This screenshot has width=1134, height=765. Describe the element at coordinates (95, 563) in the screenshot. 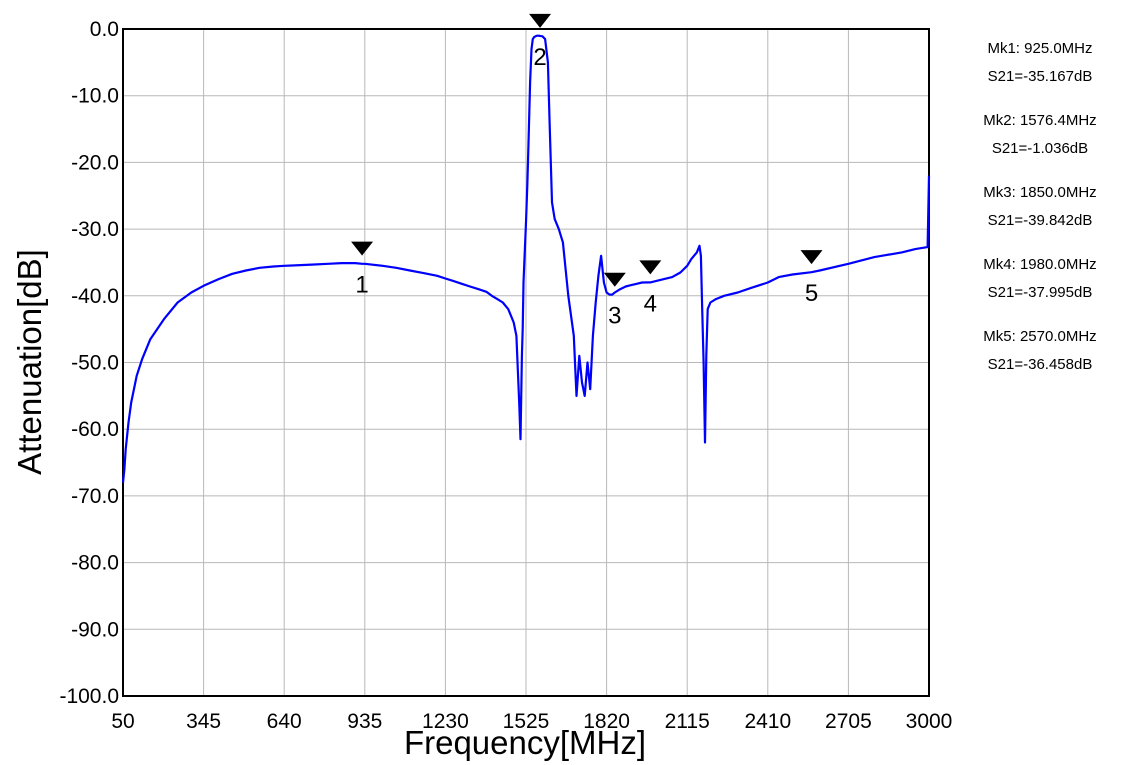

I see `y-tick-label: -80.0` at that location.